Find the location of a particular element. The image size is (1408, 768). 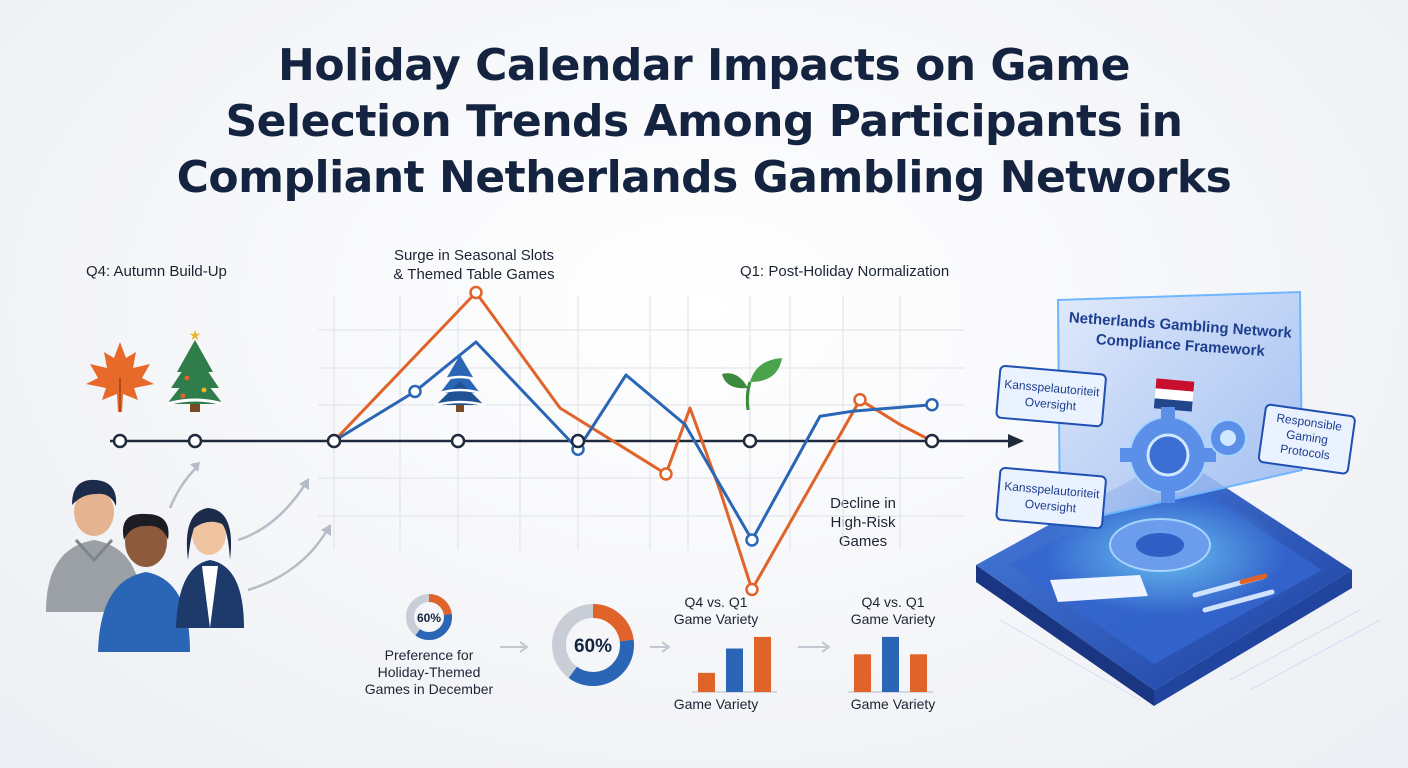

platform-side-right is located at coordinates (1253, 638).